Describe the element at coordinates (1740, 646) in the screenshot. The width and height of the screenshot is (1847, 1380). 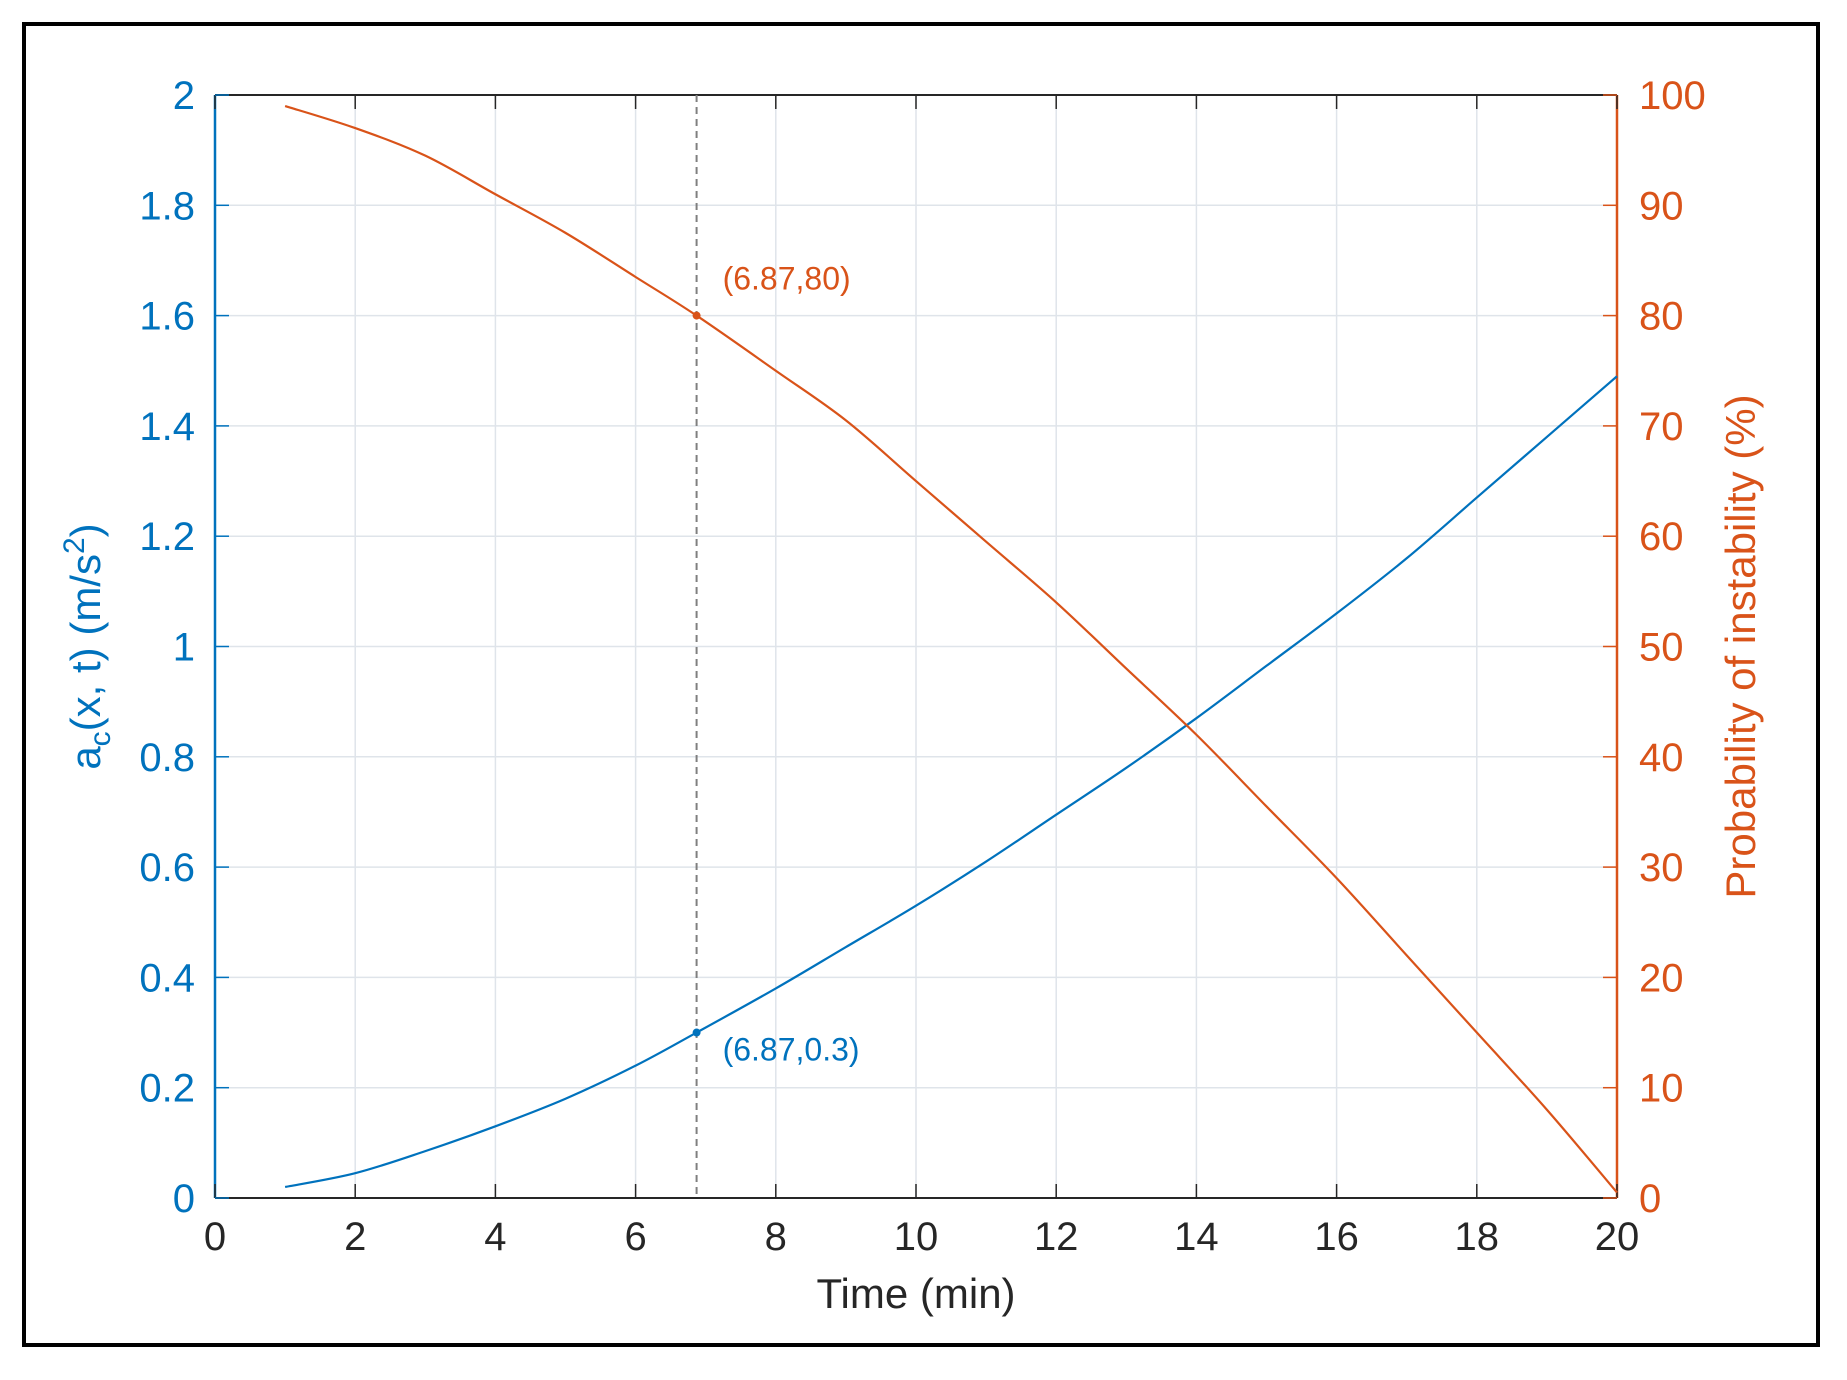
I see `y-axis-right-label: Probability of instability (%)` at that location.